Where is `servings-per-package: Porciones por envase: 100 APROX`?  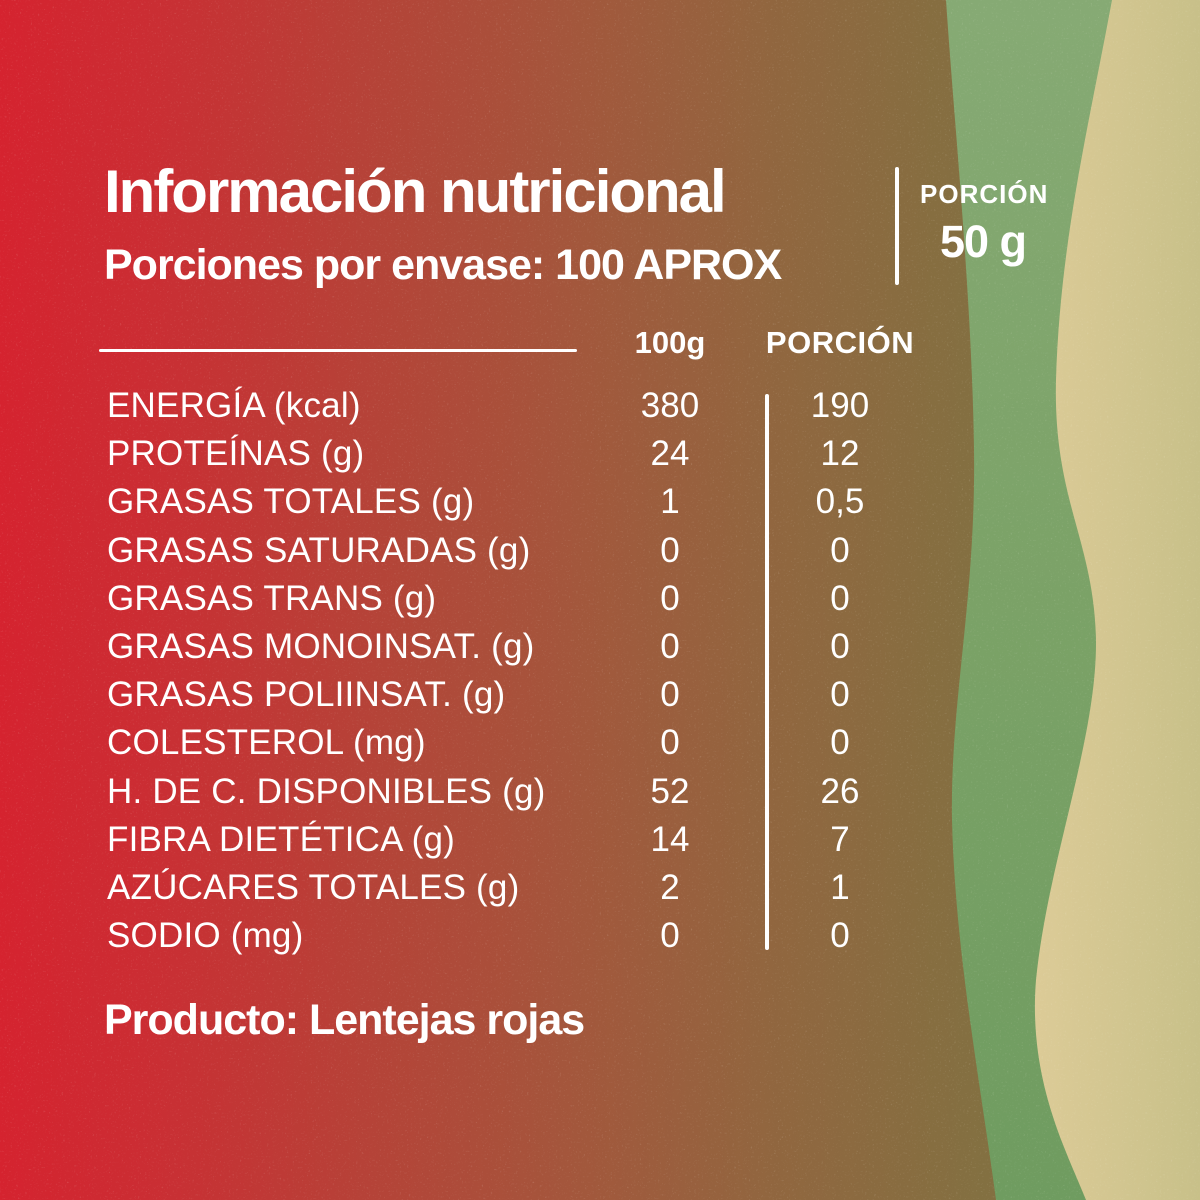
servings-per-package: Porciones por envase: 100 APROX is located at coordinates (443, 265).